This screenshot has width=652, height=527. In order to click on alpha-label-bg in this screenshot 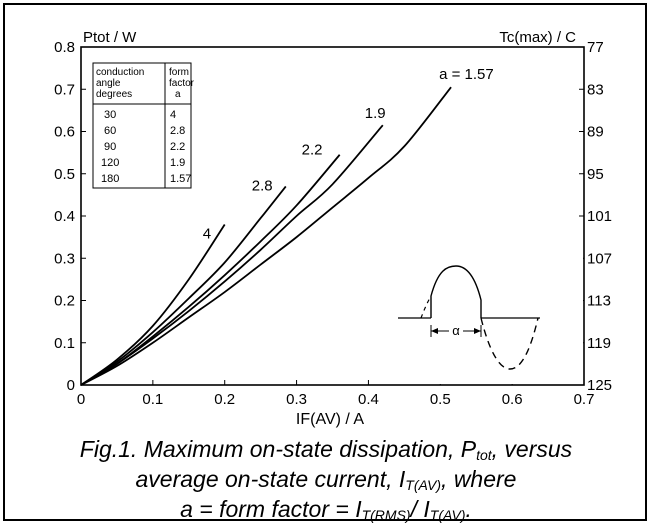, I will do `click(456, 330)`.